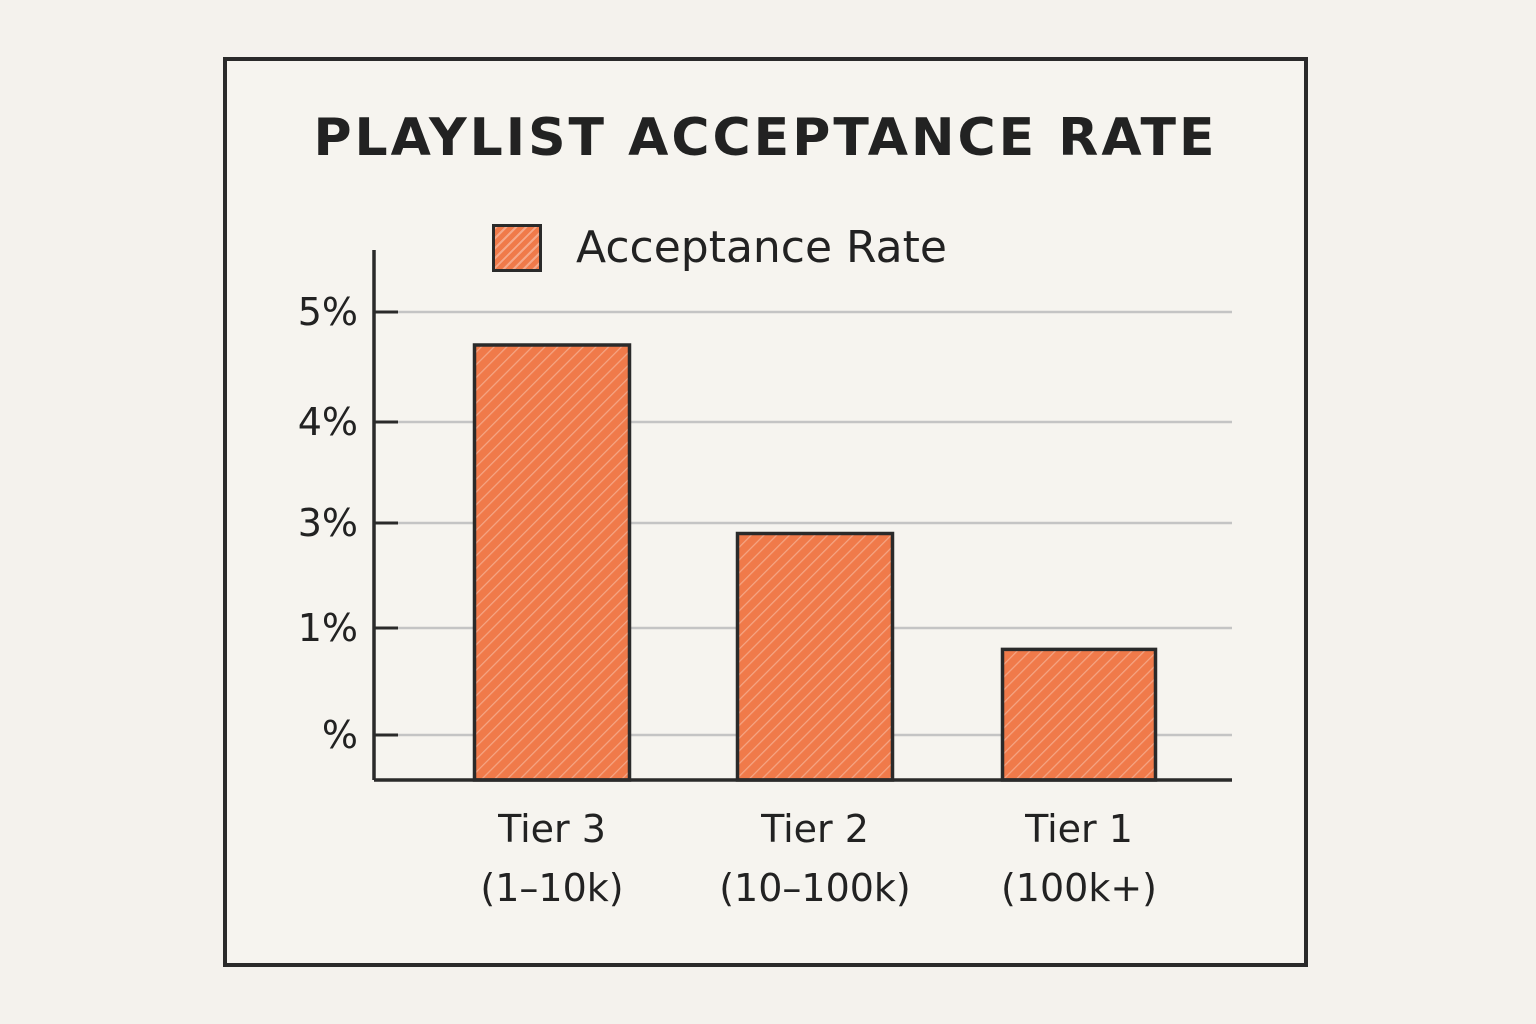 This screenshot has height=1024, width=1536. I want to click on y-tick-label: 1%, so click(328, 628).